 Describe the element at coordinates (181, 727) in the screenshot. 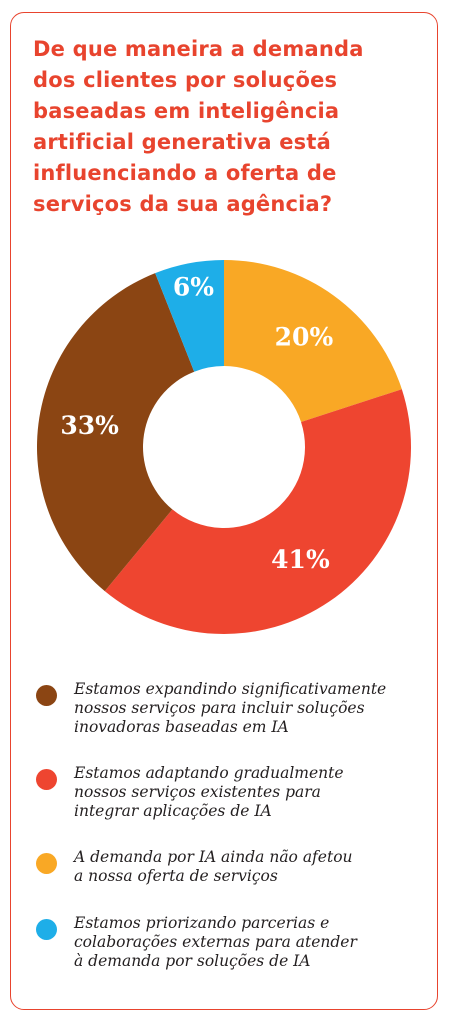

I see `legend-label-line: inovadoras baseadas em IA` at that location.